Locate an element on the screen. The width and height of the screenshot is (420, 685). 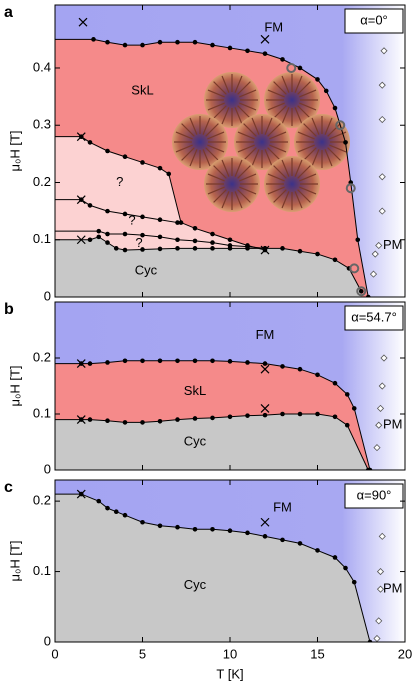
region-label: PM is located at coordinates (393, 244).